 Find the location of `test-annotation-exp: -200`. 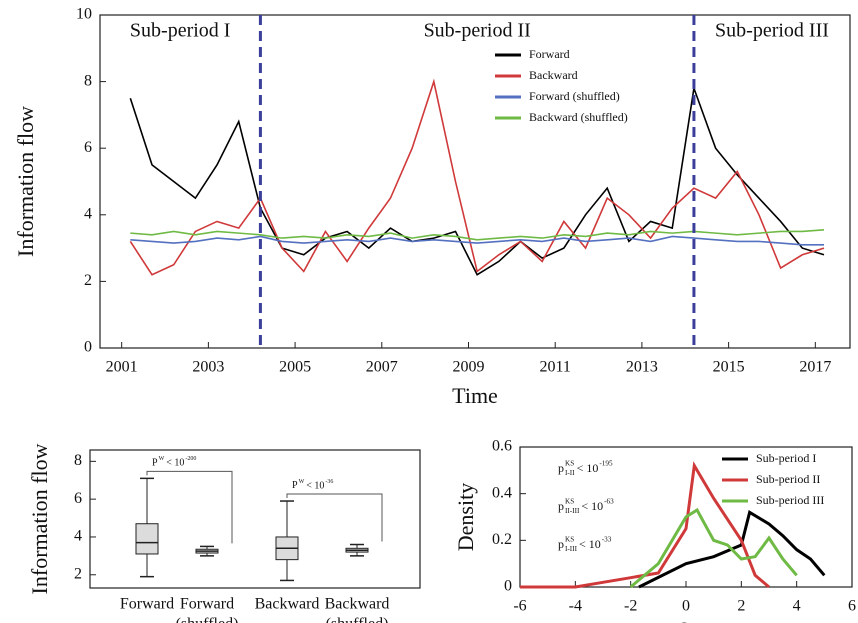

test-annotation-exp: -200 is located at coordinates (190, 459).